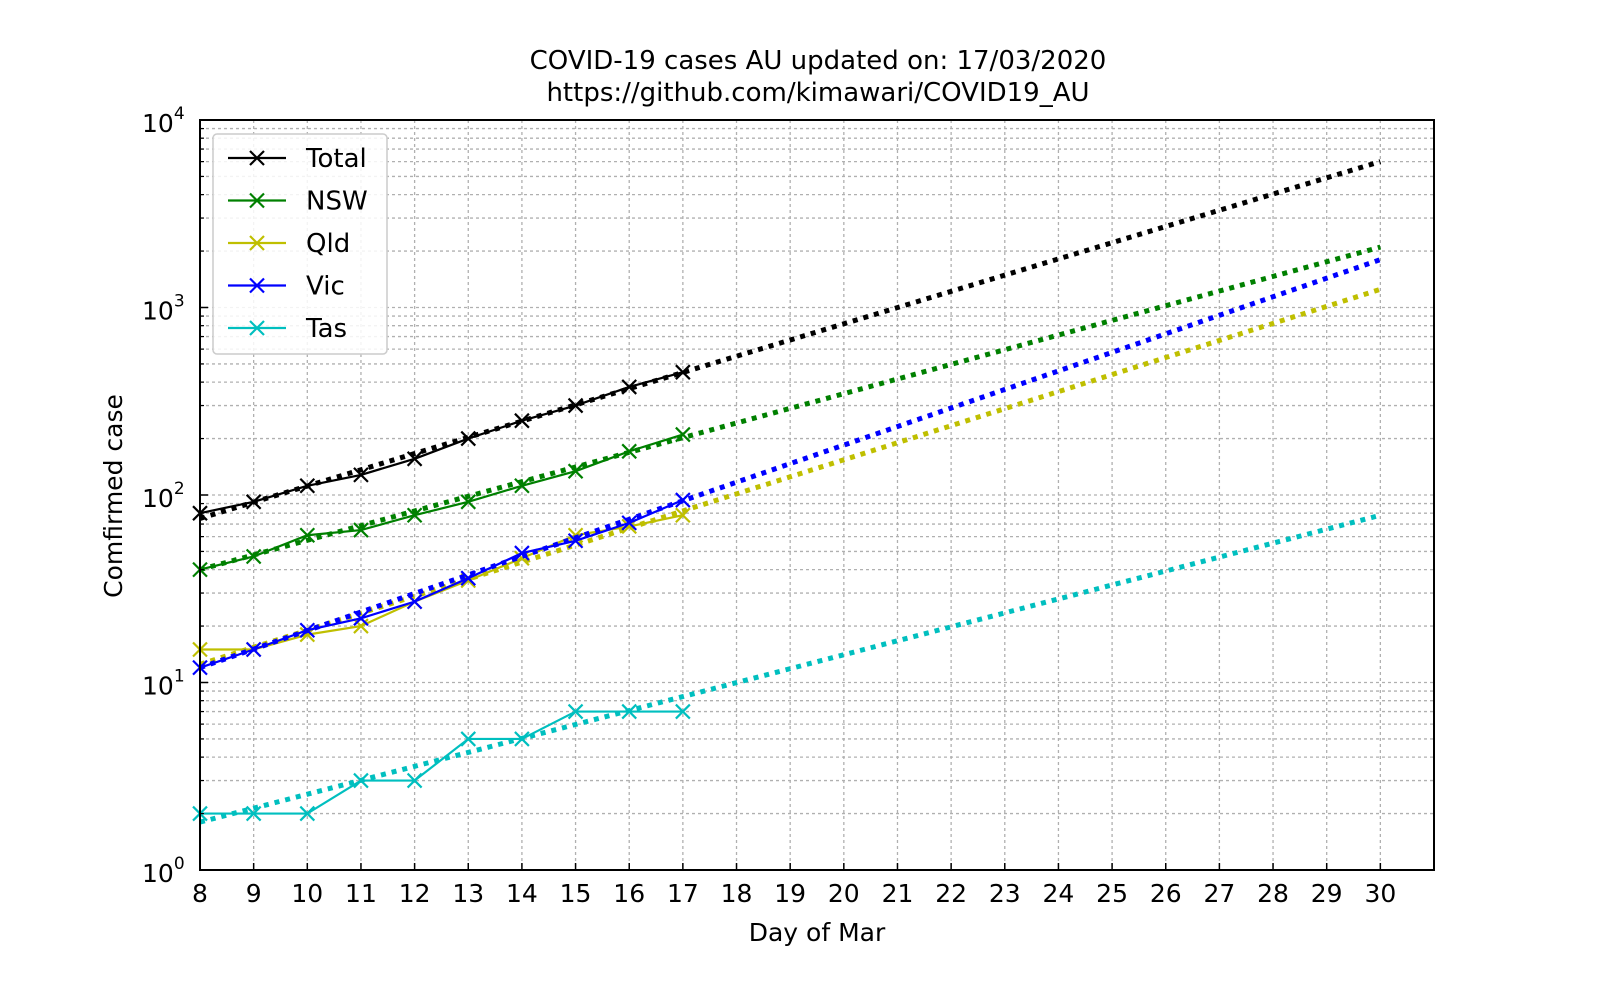 The image size is (1600, 1000). Describe the element at coordinates (307, 893) in the screenshot. I see `x-tick-label: 10` at that location.